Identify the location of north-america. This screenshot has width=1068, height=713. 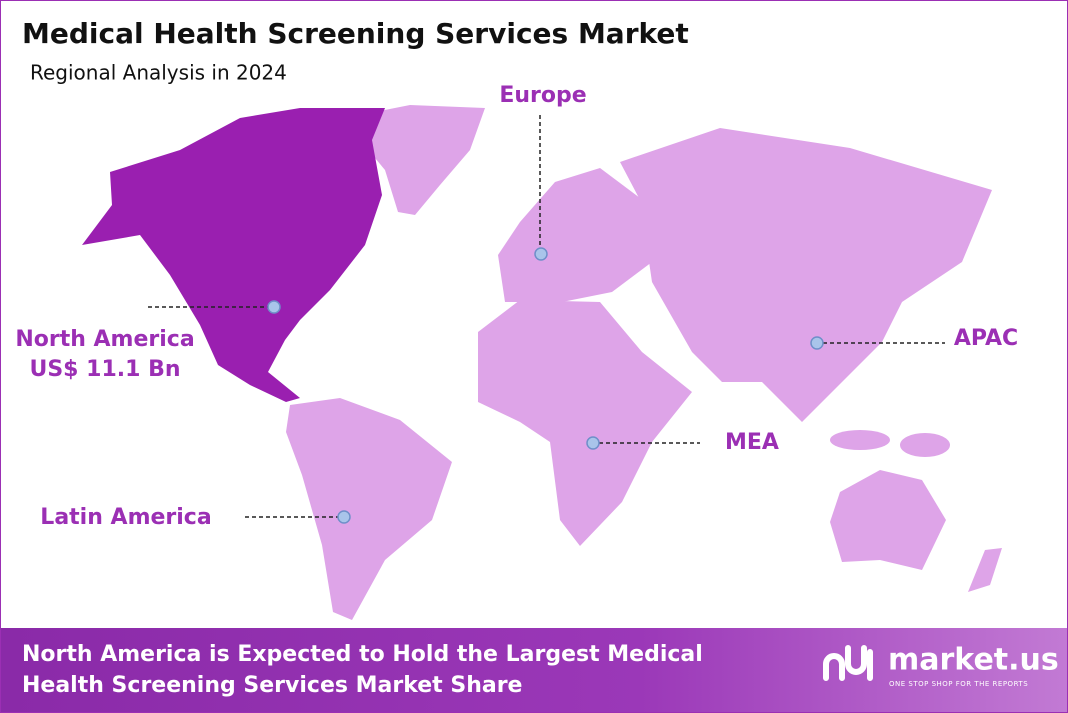
(233, 255).